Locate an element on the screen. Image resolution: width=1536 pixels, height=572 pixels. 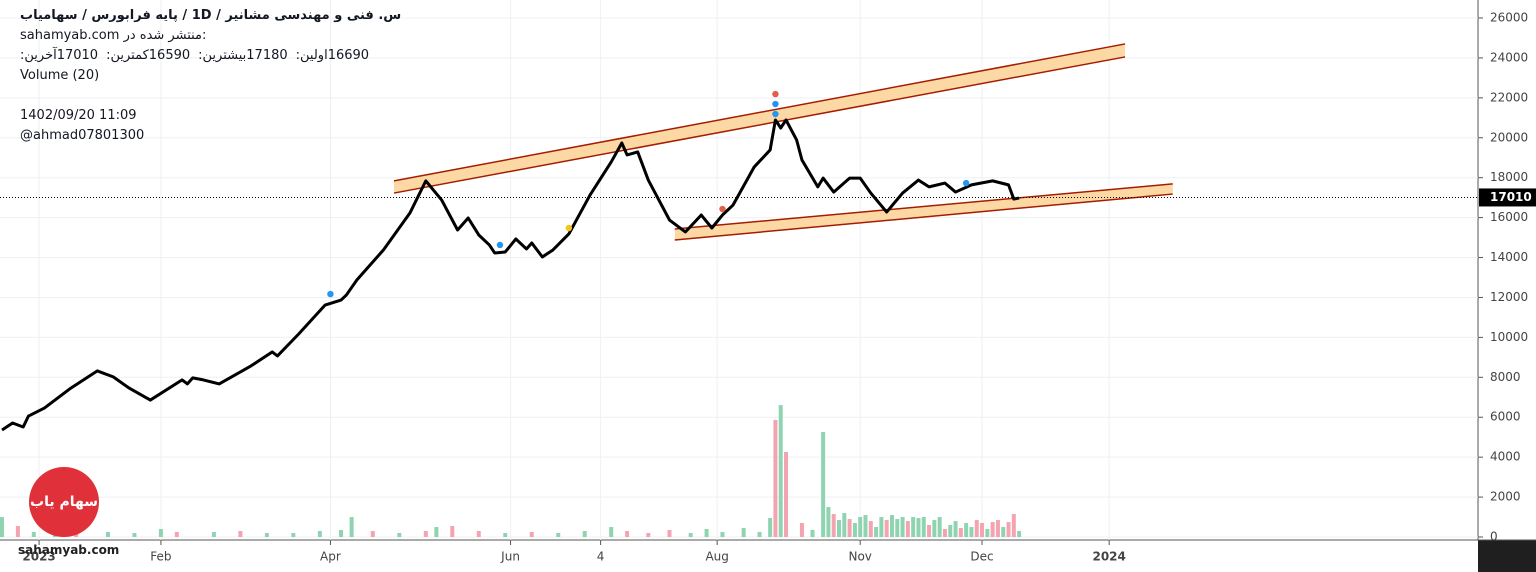
logo: سهام یاب is located at coordinates (64, 502).